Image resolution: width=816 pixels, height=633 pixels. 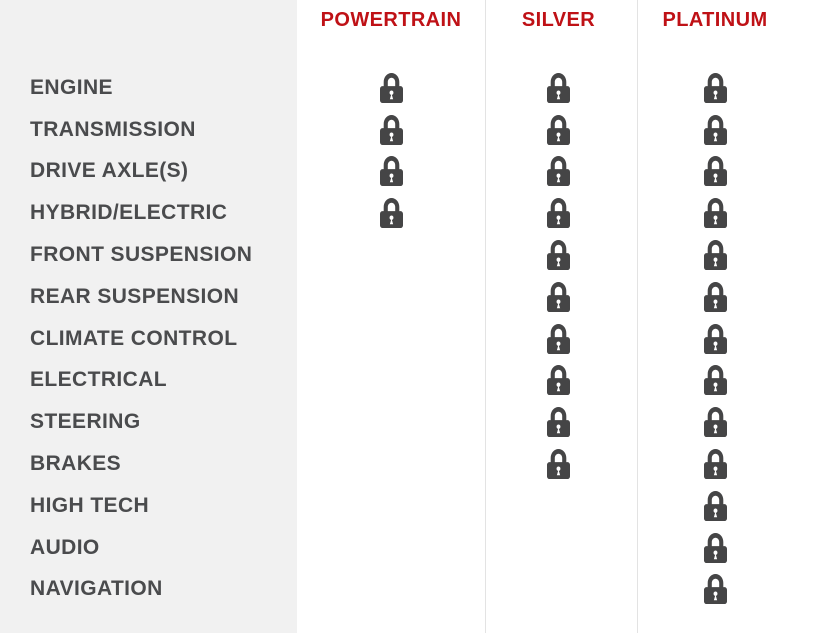 What do you see at coordinates (148, 464) in the screenshot?
I see `row-label-brakes: BRAKES` at bounding box center [148, 464].